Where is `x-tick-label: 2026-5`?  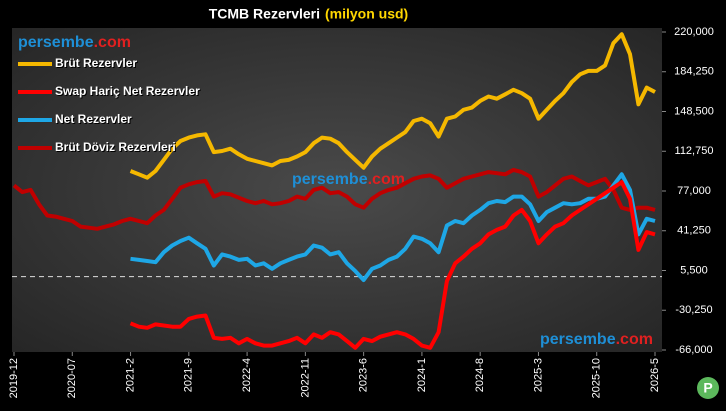 x-tick-label: 2026-5 is located at coordinates (655, 375).